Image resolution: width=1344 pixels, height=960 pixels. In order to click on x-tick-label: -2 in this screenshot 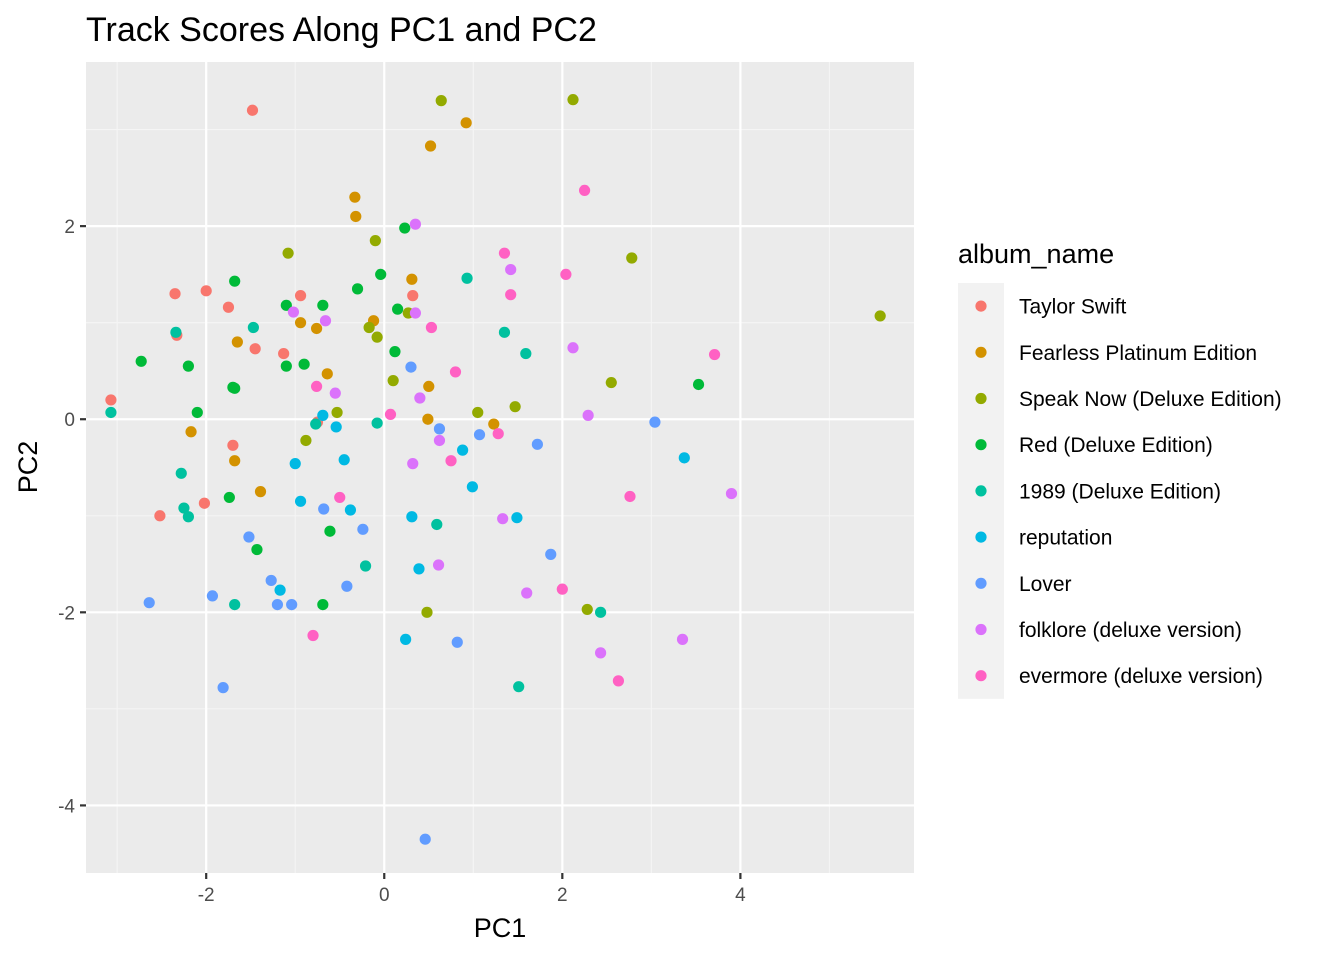, I will do `click(206, 895)`.